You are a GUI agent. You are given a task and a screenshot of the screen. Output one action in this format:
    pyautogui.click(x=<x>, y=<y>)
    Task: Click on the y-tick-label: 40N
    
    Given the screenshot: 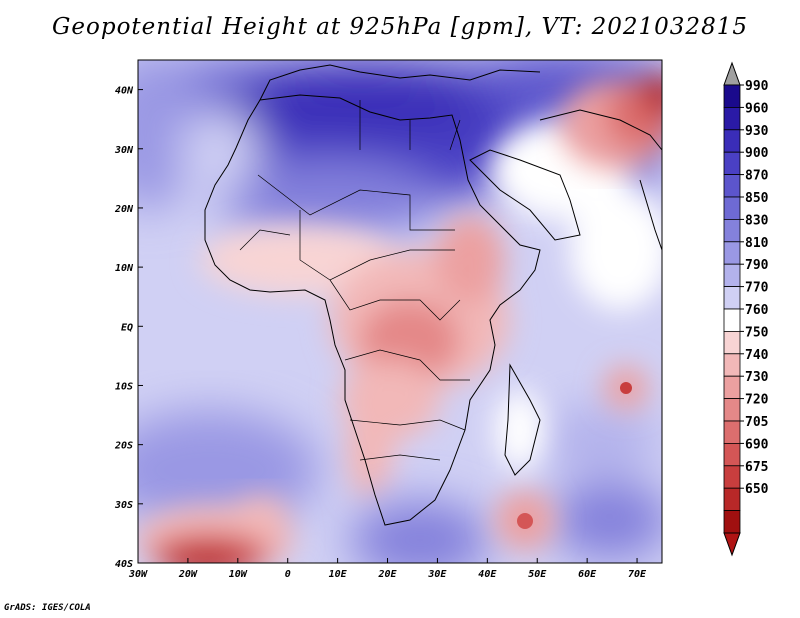 What is the action you would take?
    pyautogui.click(x=124, y=91)
    